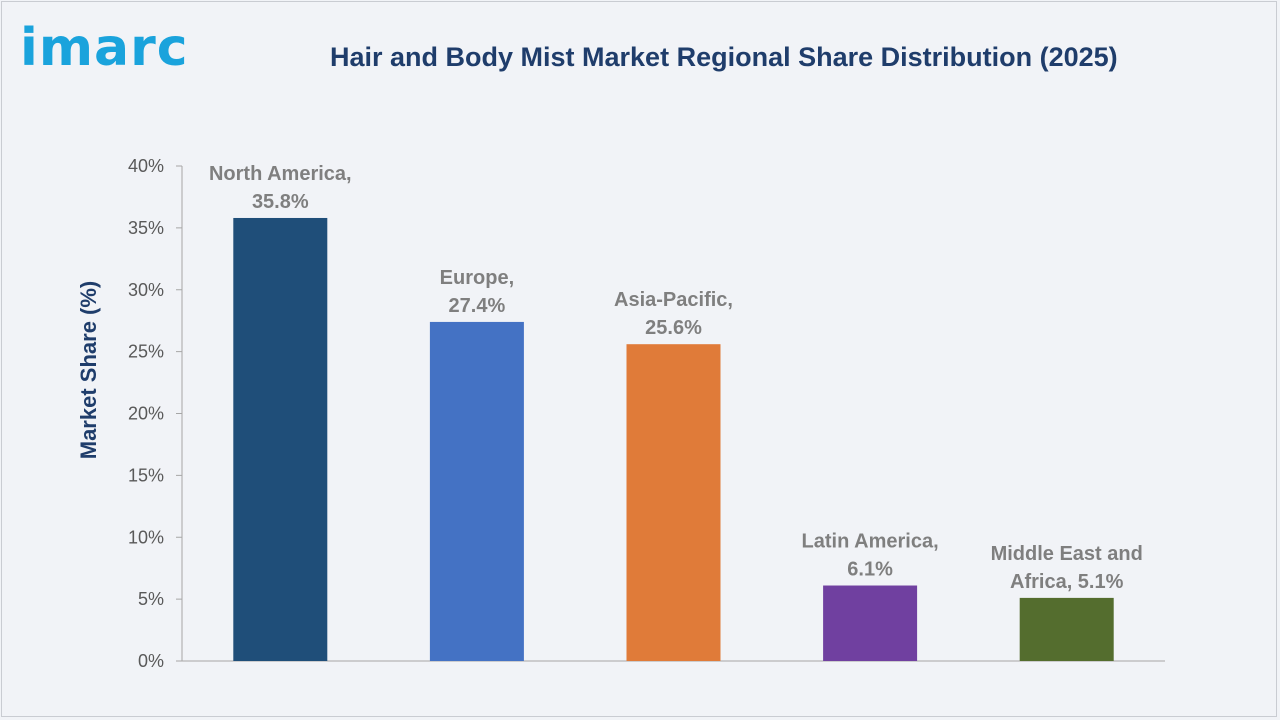 The height and width of the screenshot is (720, 1280). What do you see at coordinates (870, 623) in the screenshot?
I see `bar-latin-america` at bounding box center [870, 623].